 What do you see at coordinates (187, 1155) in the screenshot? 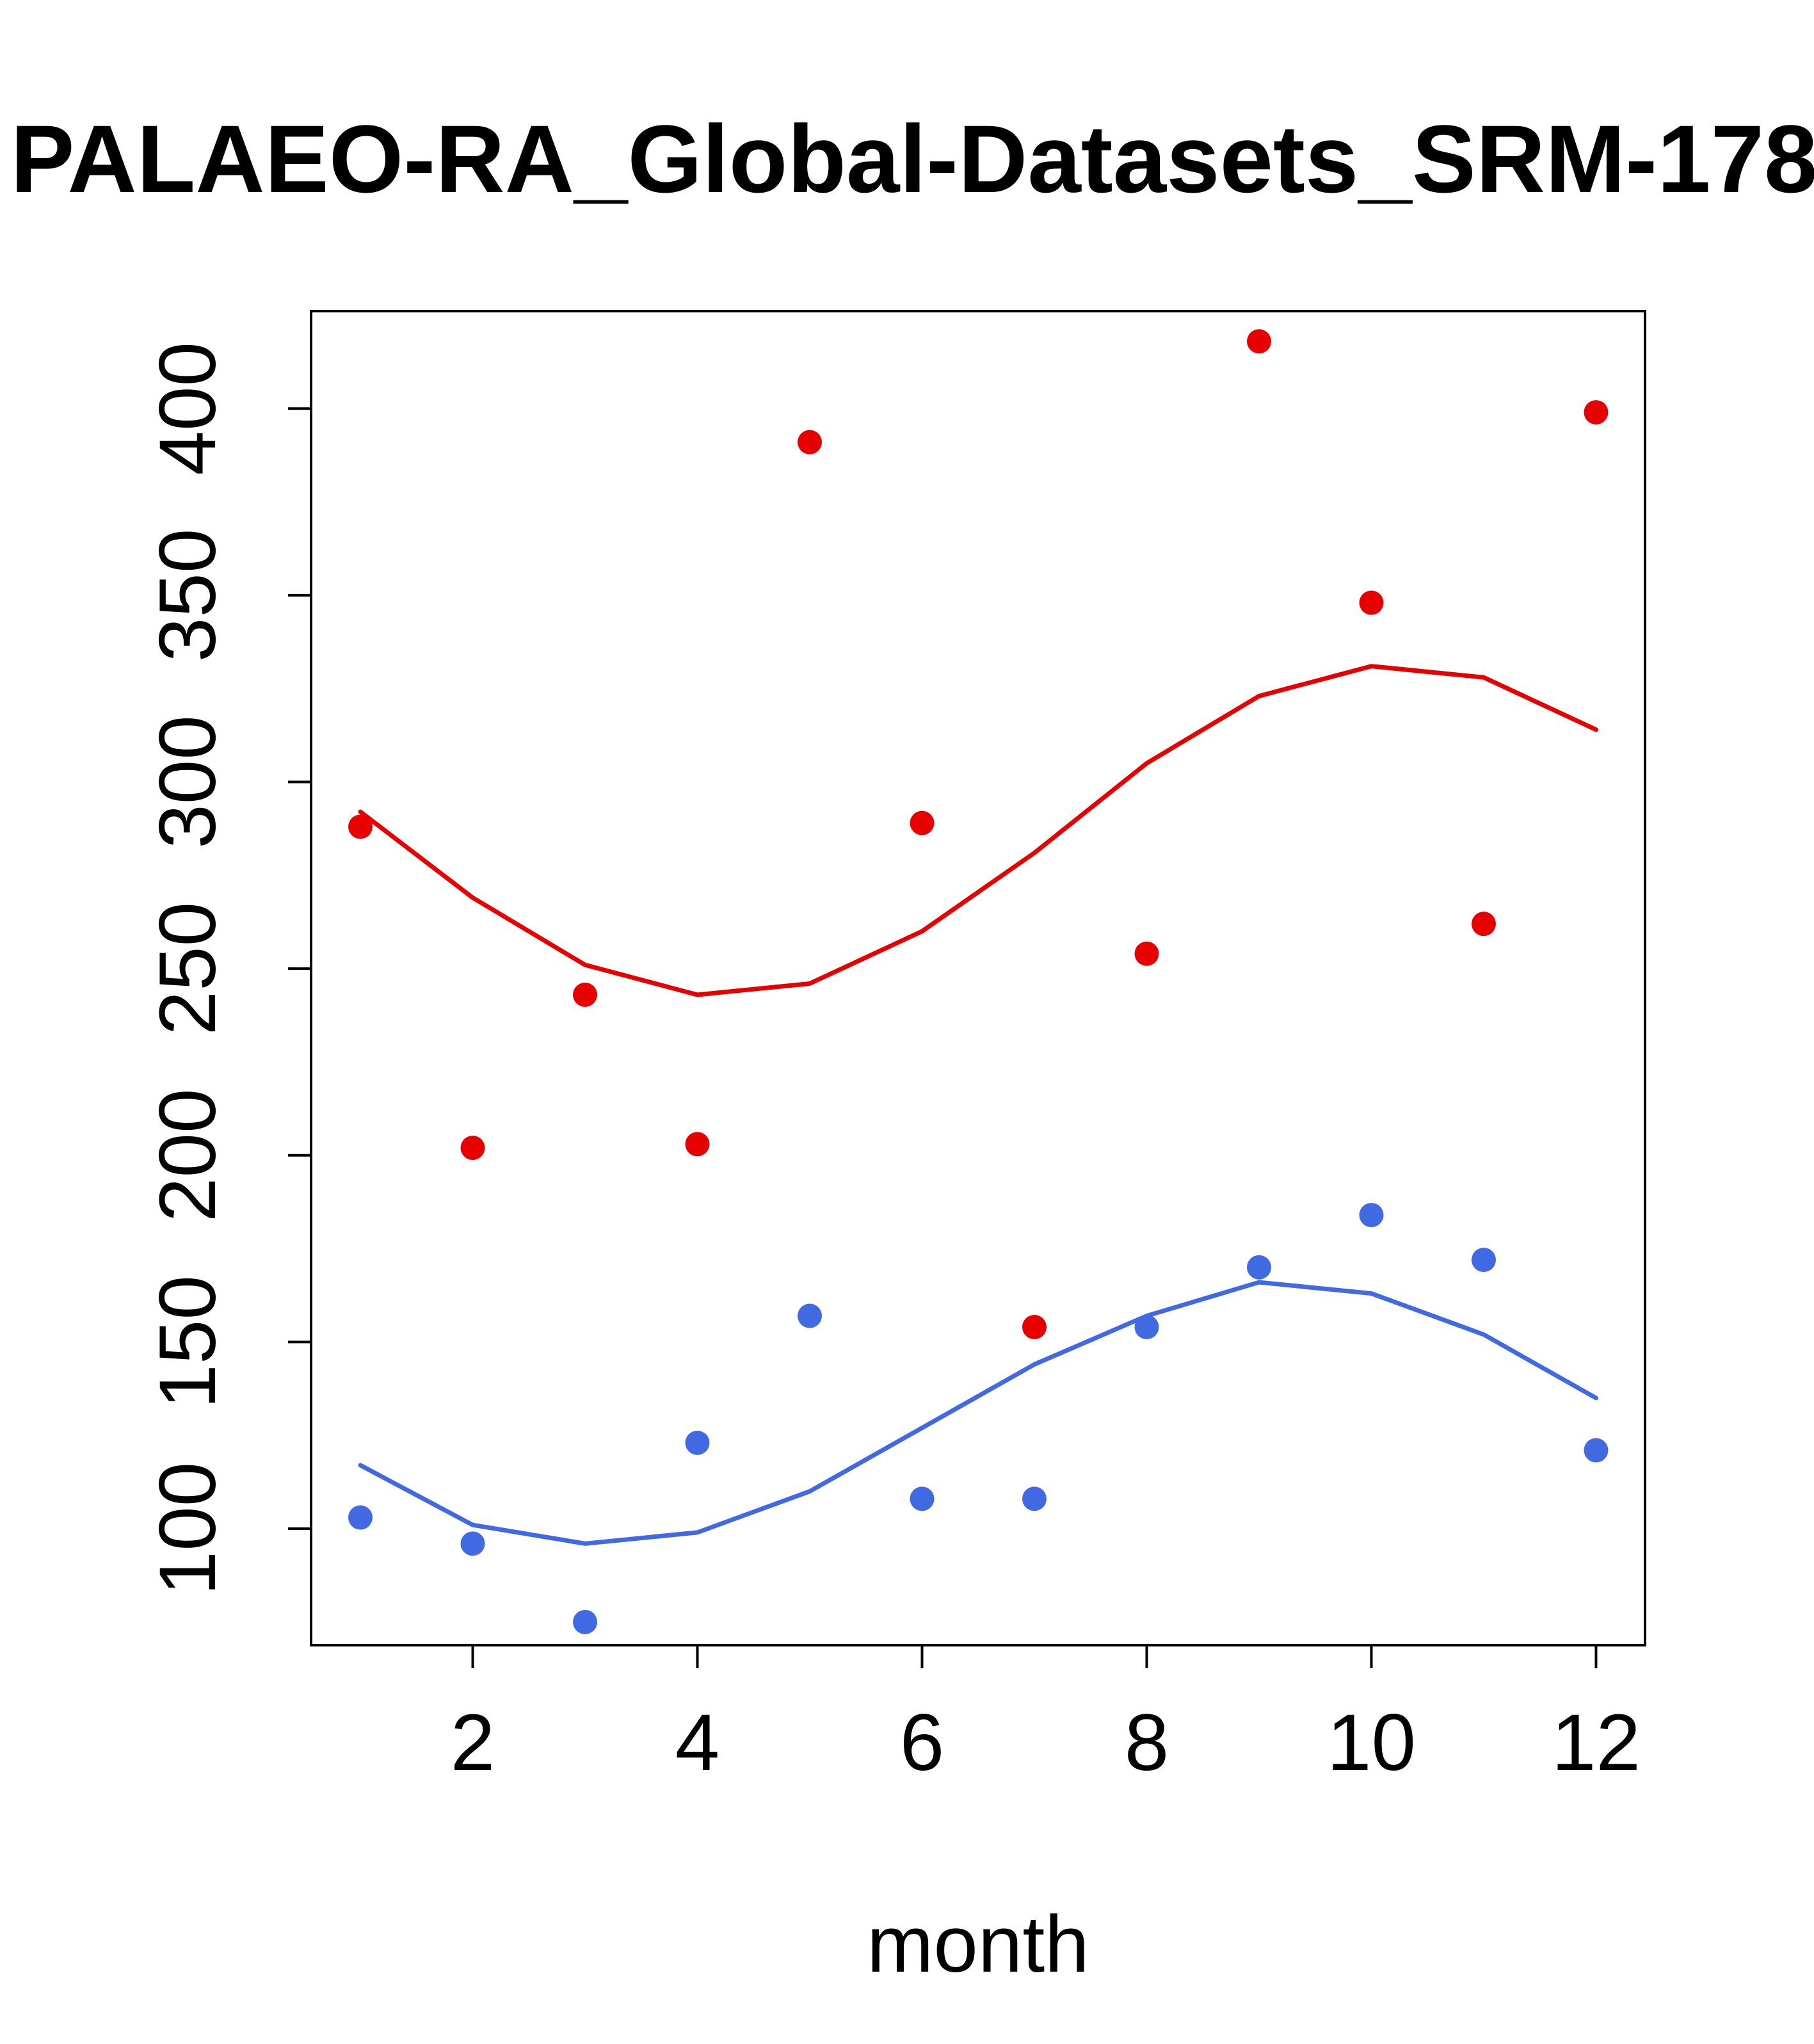
I see `y-axis-tick-label: 200` at bounding box center [187, 1155].